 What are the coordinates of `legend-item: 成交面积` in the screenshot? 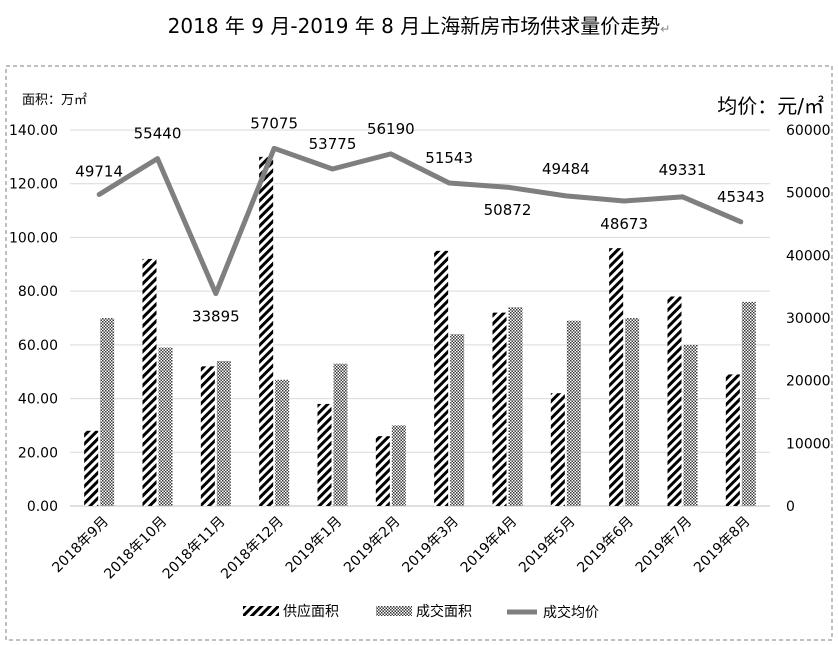 It's located at (424, 611).